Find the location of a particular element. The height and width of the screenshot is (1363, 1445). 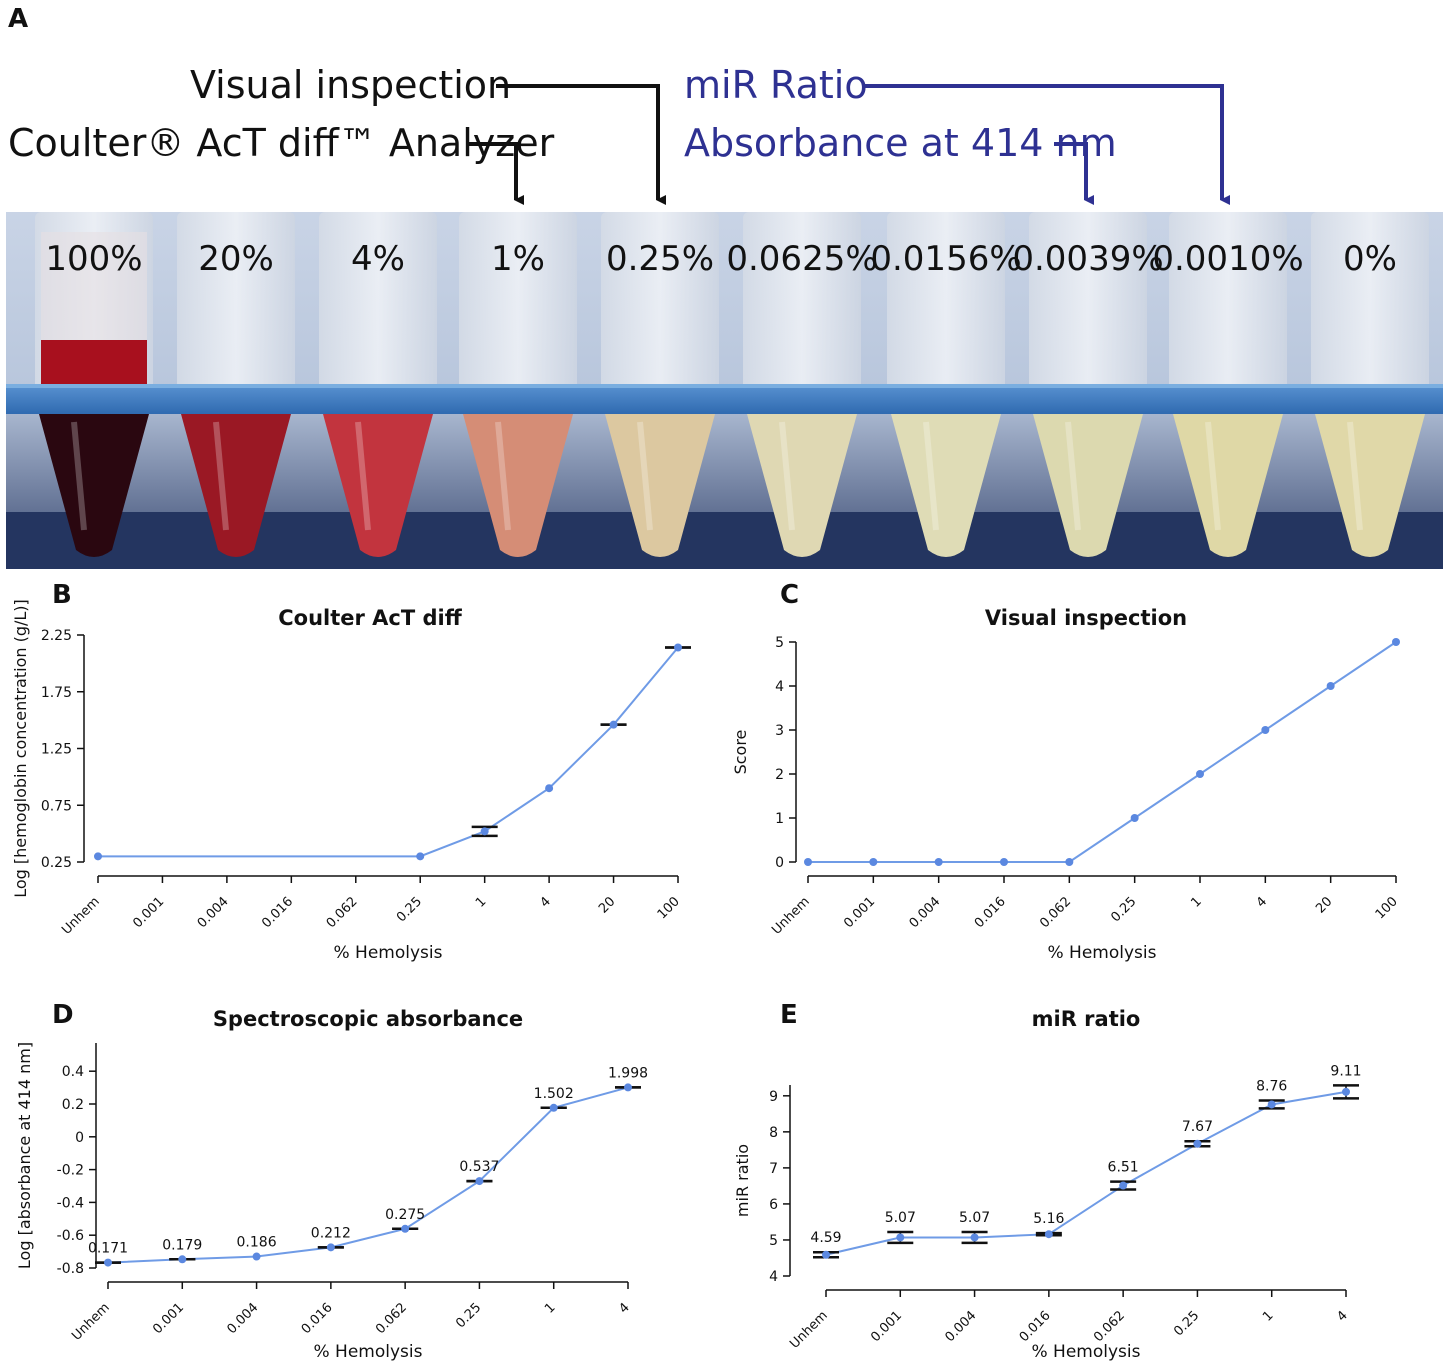

label-visual-inspection: Visual inspection is located at coordinates (351, 85).